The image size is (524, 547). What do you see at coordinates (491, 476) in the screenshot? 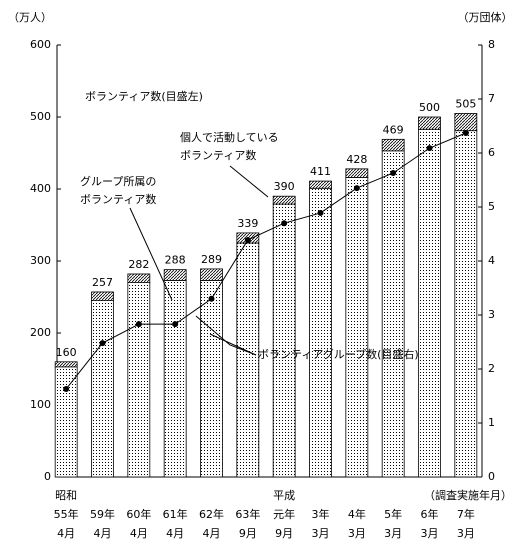
I see `y2-tick-label: 0` at bounding box center [491, 476].